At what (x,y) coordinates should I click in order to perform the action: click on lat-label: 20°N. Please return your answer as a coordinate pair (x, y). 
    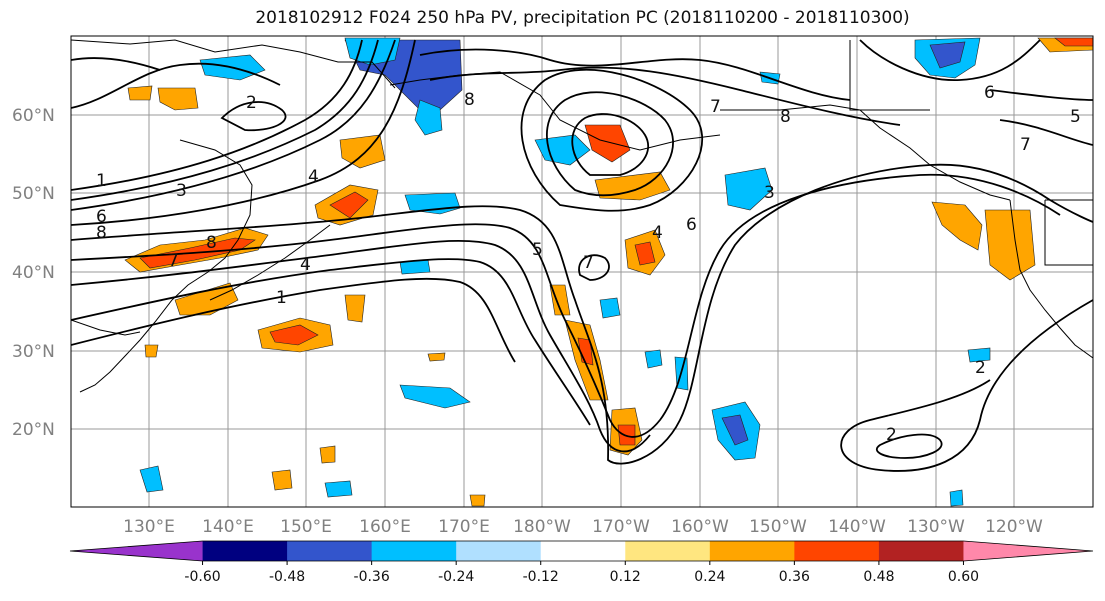
    Looking at the image, I should click on (33, 430).